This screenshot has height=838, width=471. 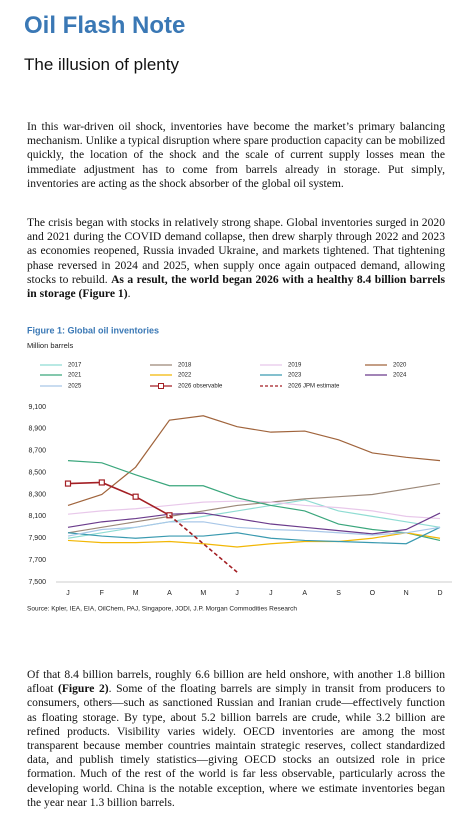 What do you see at coordinates (37, 538) in the screenshot?
I see `y-tick-label: 7,900` at bounding box center [37, 538].